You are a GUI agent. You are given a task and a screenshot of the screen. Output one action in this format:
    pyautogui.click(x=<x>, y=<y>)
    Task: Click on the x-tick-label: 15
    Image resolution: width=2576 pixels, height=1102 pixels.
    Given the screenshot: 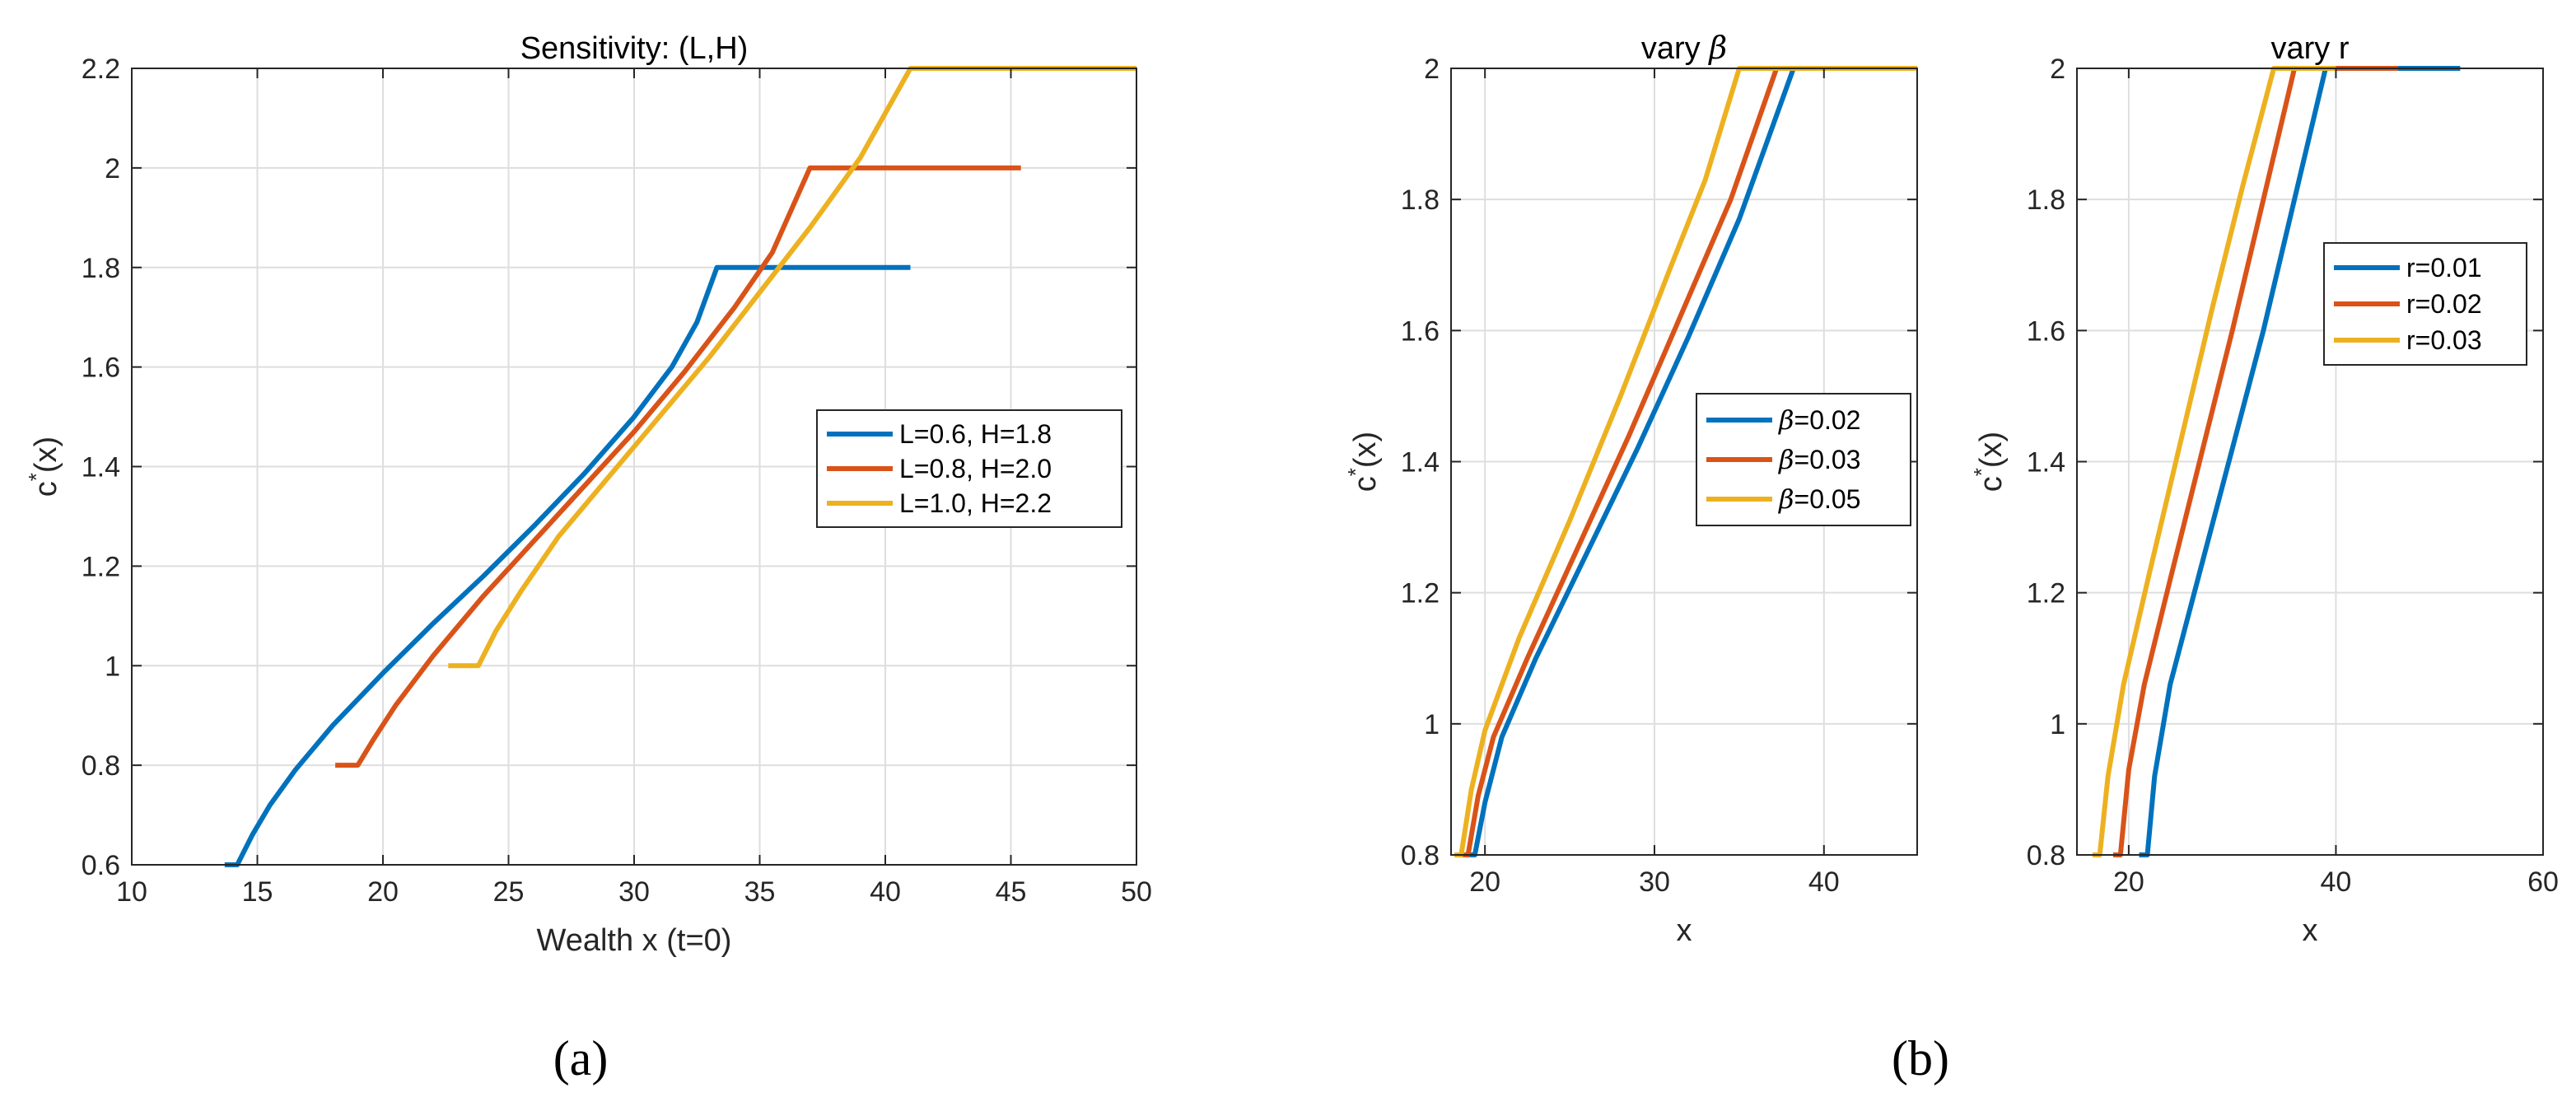 What is the action you would take?
    pyautogui.click(x=257, y=892)
    